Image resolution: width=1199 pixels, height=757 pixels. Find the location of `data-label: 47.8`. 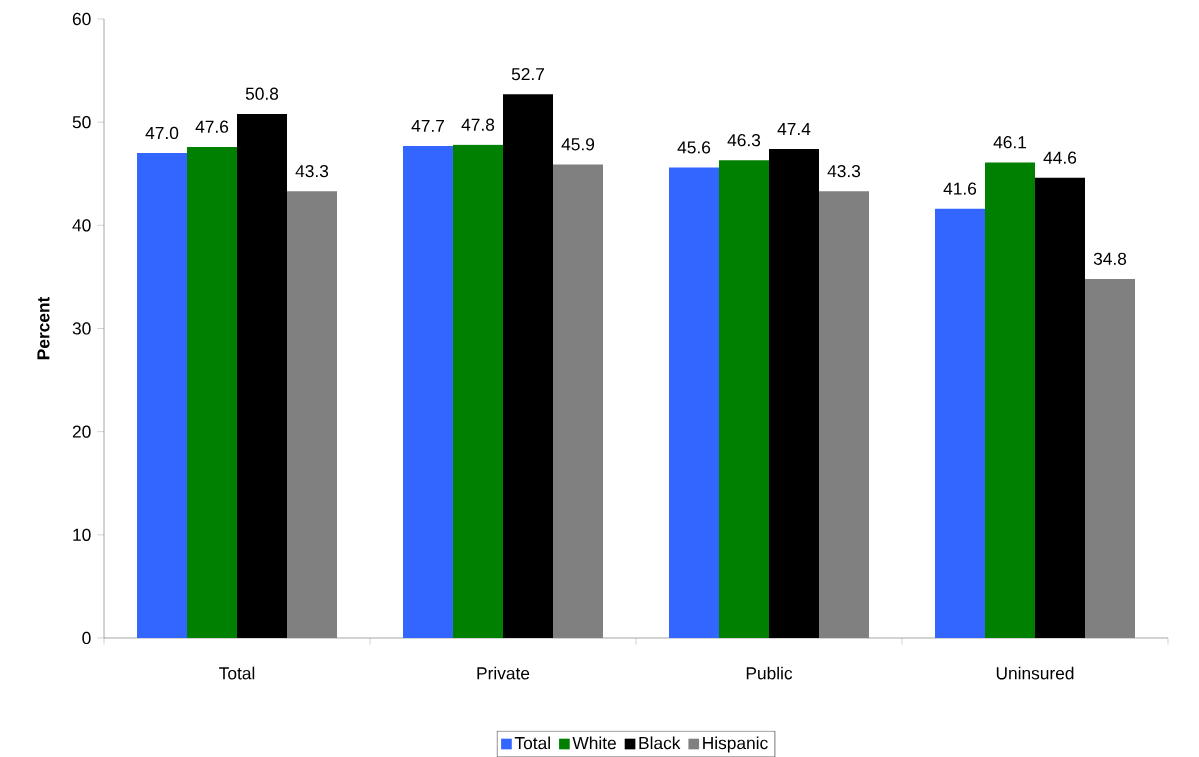

data-label: 47.8 is located at coordinates (478, 124).